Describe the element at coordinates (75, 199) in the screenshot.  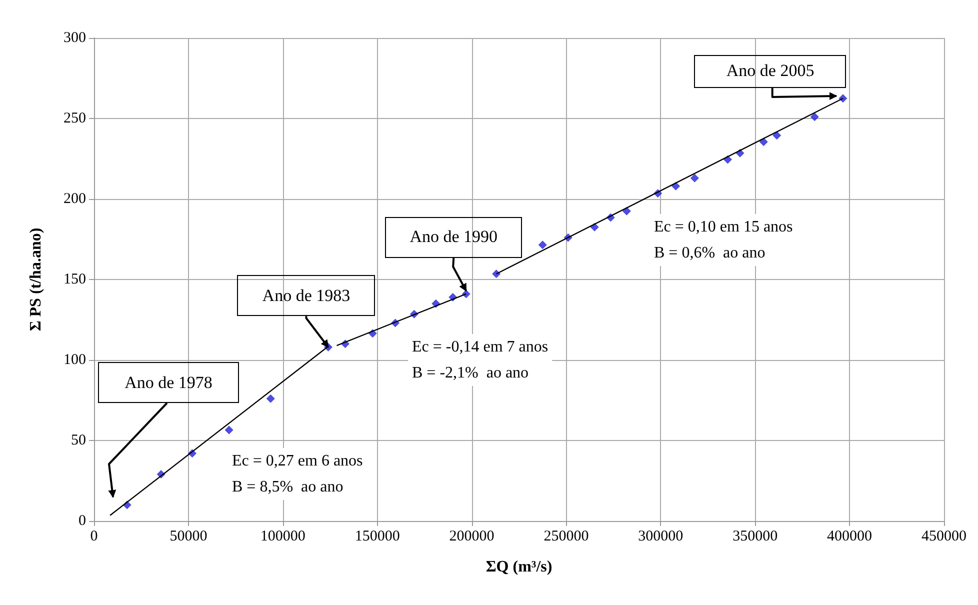
I see `y-tick-label: 200` at that location.